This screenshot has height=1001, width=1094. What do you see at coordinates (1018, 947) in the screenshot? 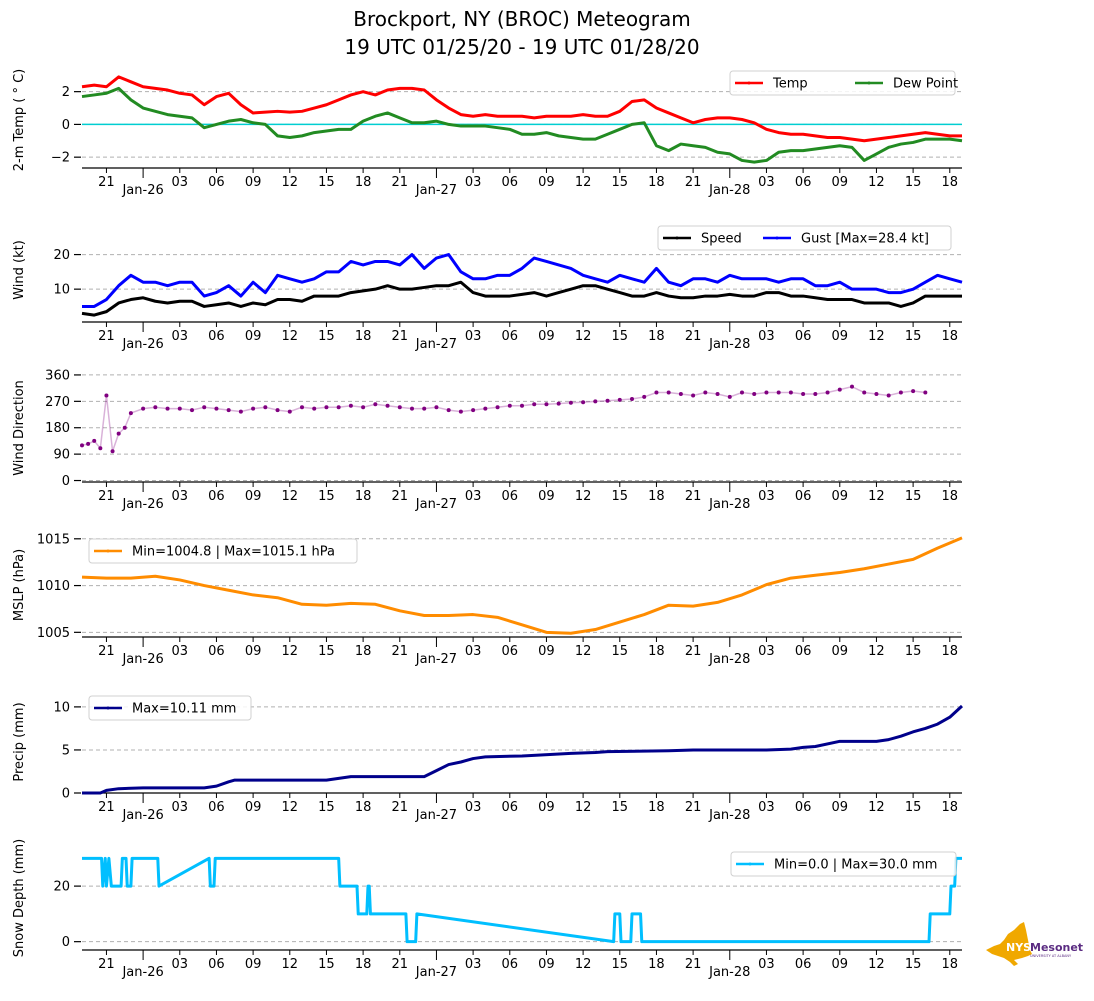
I see `logo-nys-text: NYS` at bounding box center [1018, 947].